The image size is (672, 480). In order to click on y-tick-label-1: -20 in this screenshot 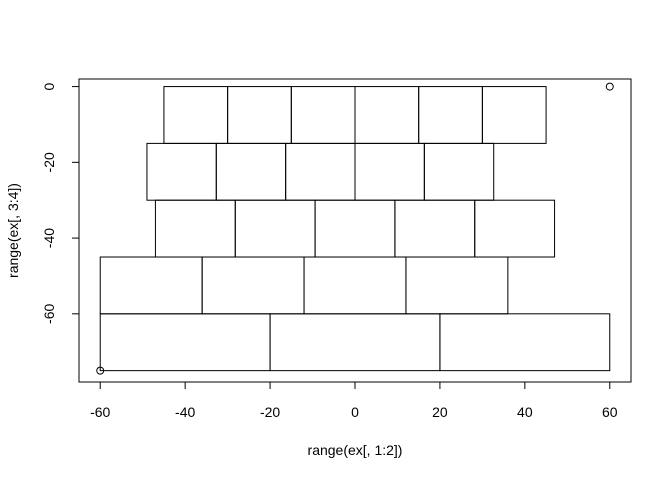, I will do `click(49, 162)`.